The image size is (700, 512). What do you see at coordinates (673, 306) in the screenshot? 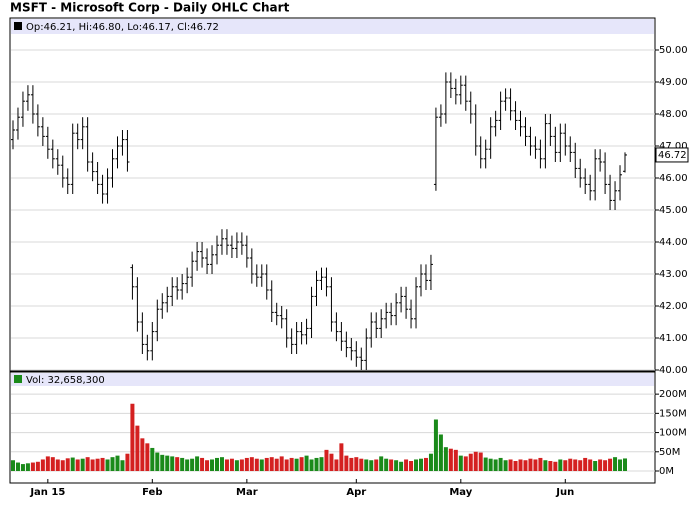
I see `y-tick-label: 42.00` at bounding box center [673, 306].